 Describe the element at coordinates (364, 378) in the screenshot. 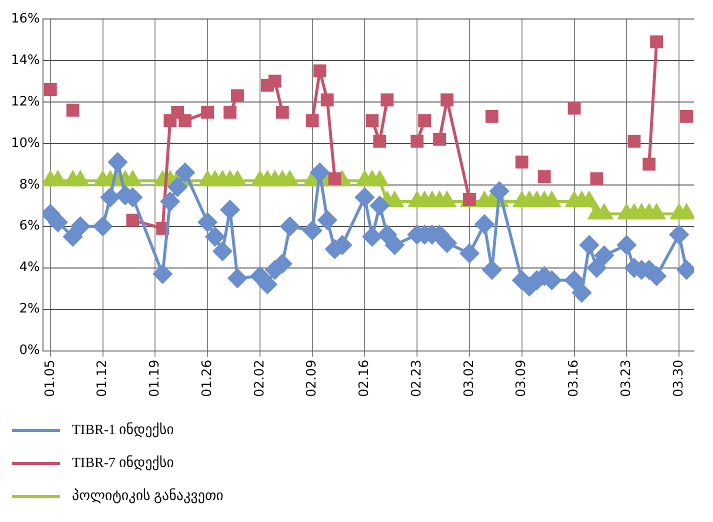

I see `x-tick-label: 02.16` at that location.